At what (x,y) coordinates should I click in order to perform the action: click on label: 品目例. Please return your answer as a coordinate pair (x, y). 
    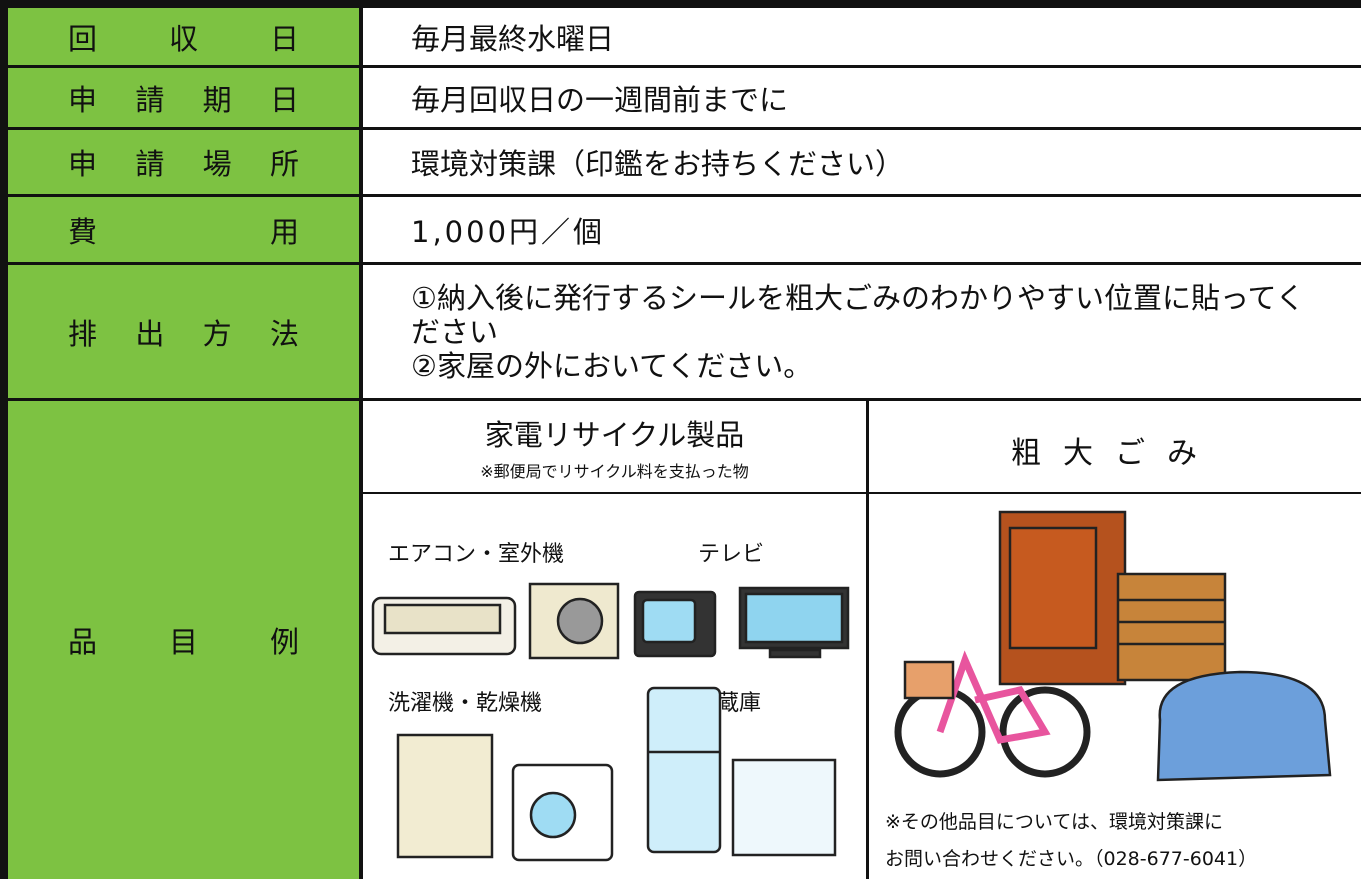
    Looking at the image, I should click on (183, 642).